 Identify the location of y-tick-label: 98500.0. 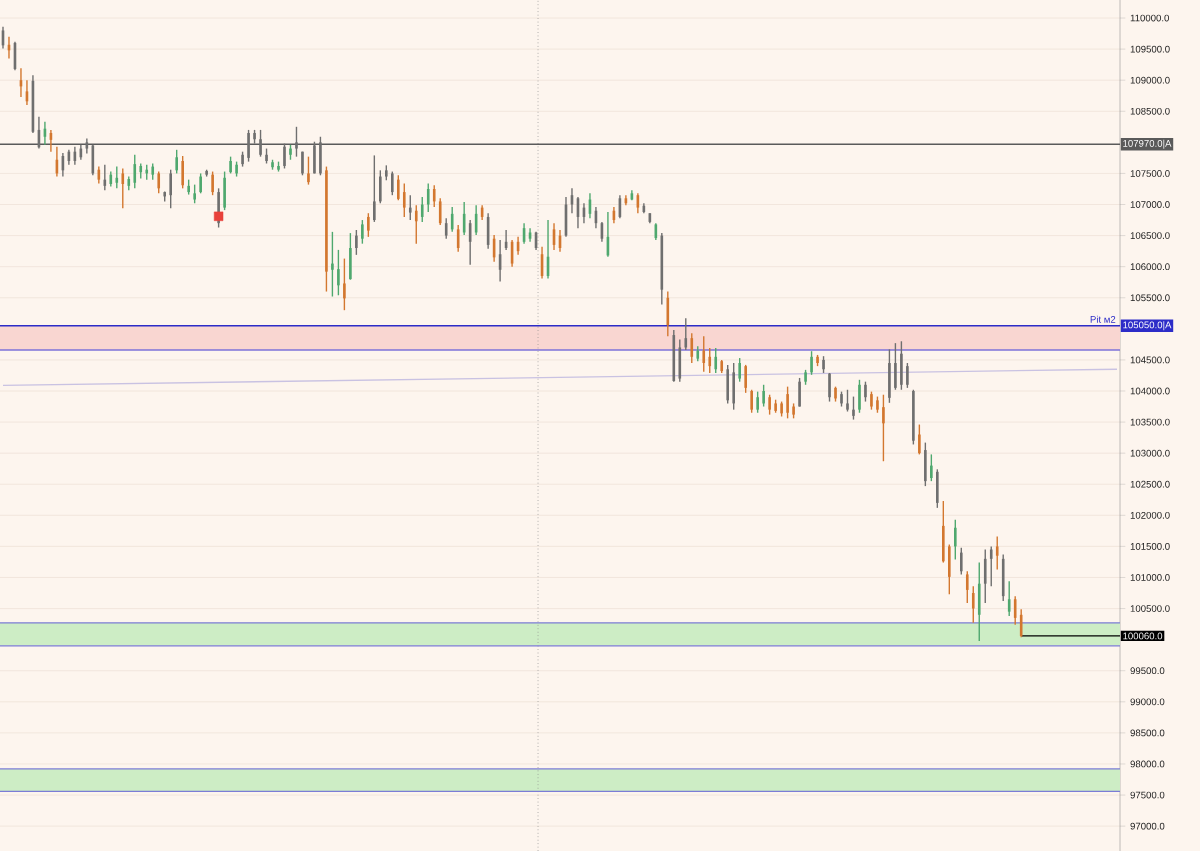
(1147, 733).